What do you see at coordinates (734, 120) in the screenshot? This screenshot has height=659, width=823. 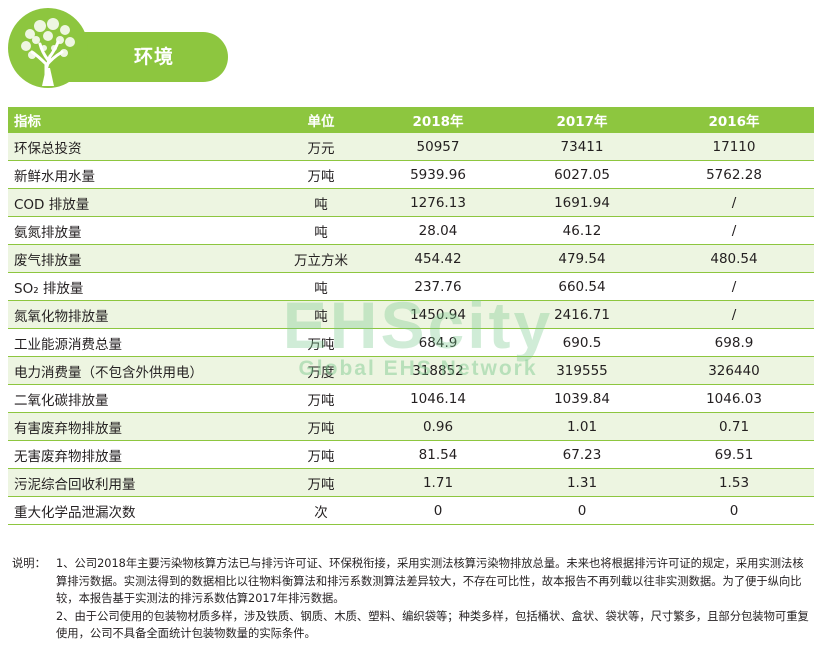 I see `header-year-2016: 2016年` at bounding box center [734, 120].